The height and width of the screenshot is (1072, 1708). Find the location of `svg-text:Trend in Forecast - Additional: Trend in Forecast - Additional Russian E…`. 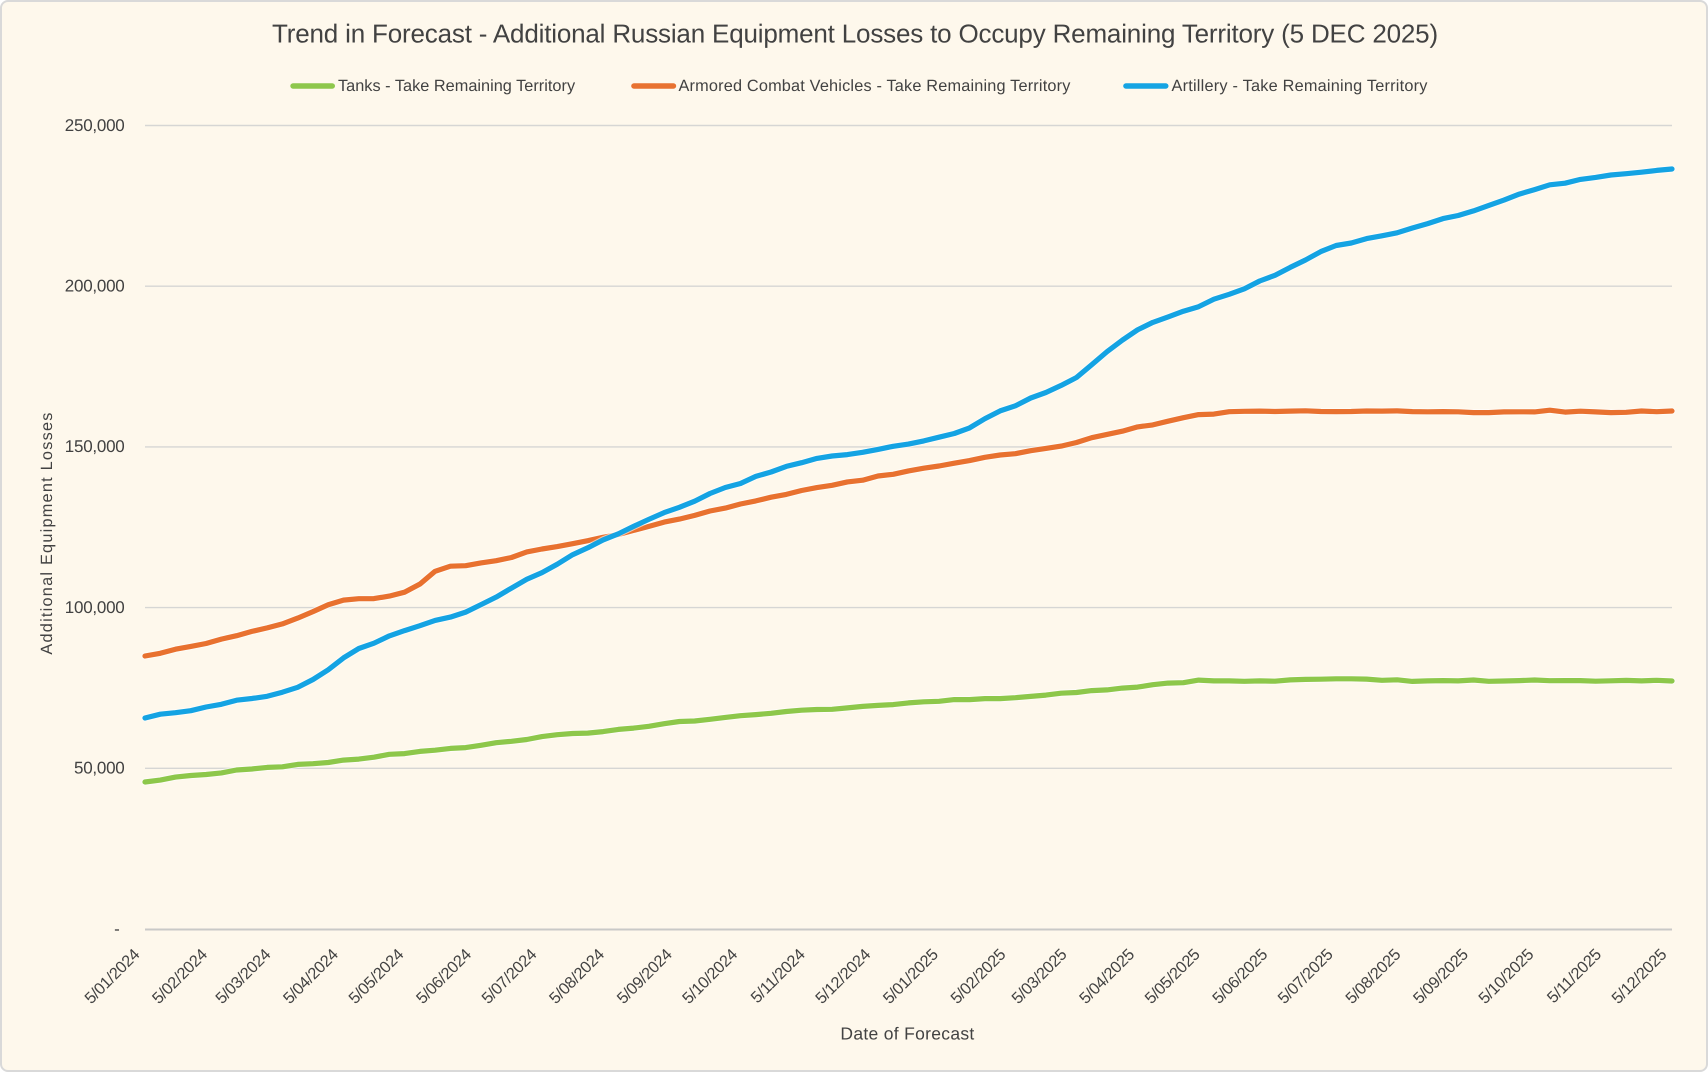

svg-text:Trend in Forecast - Additional: Trend in Forecast - Additional Russian E… is located at coordinates (855, 34).